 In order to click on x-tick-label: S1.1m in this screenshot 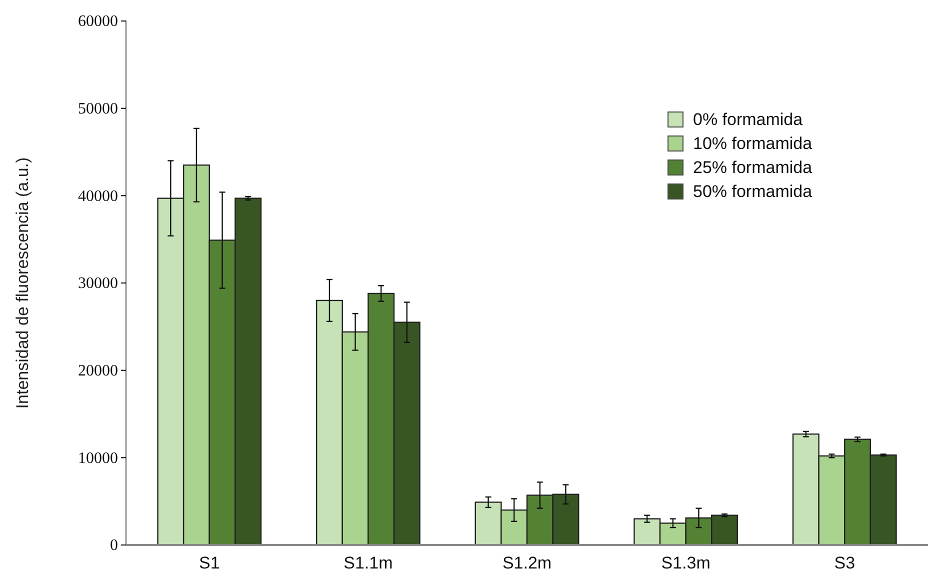, I will do `click(368, 562)`.